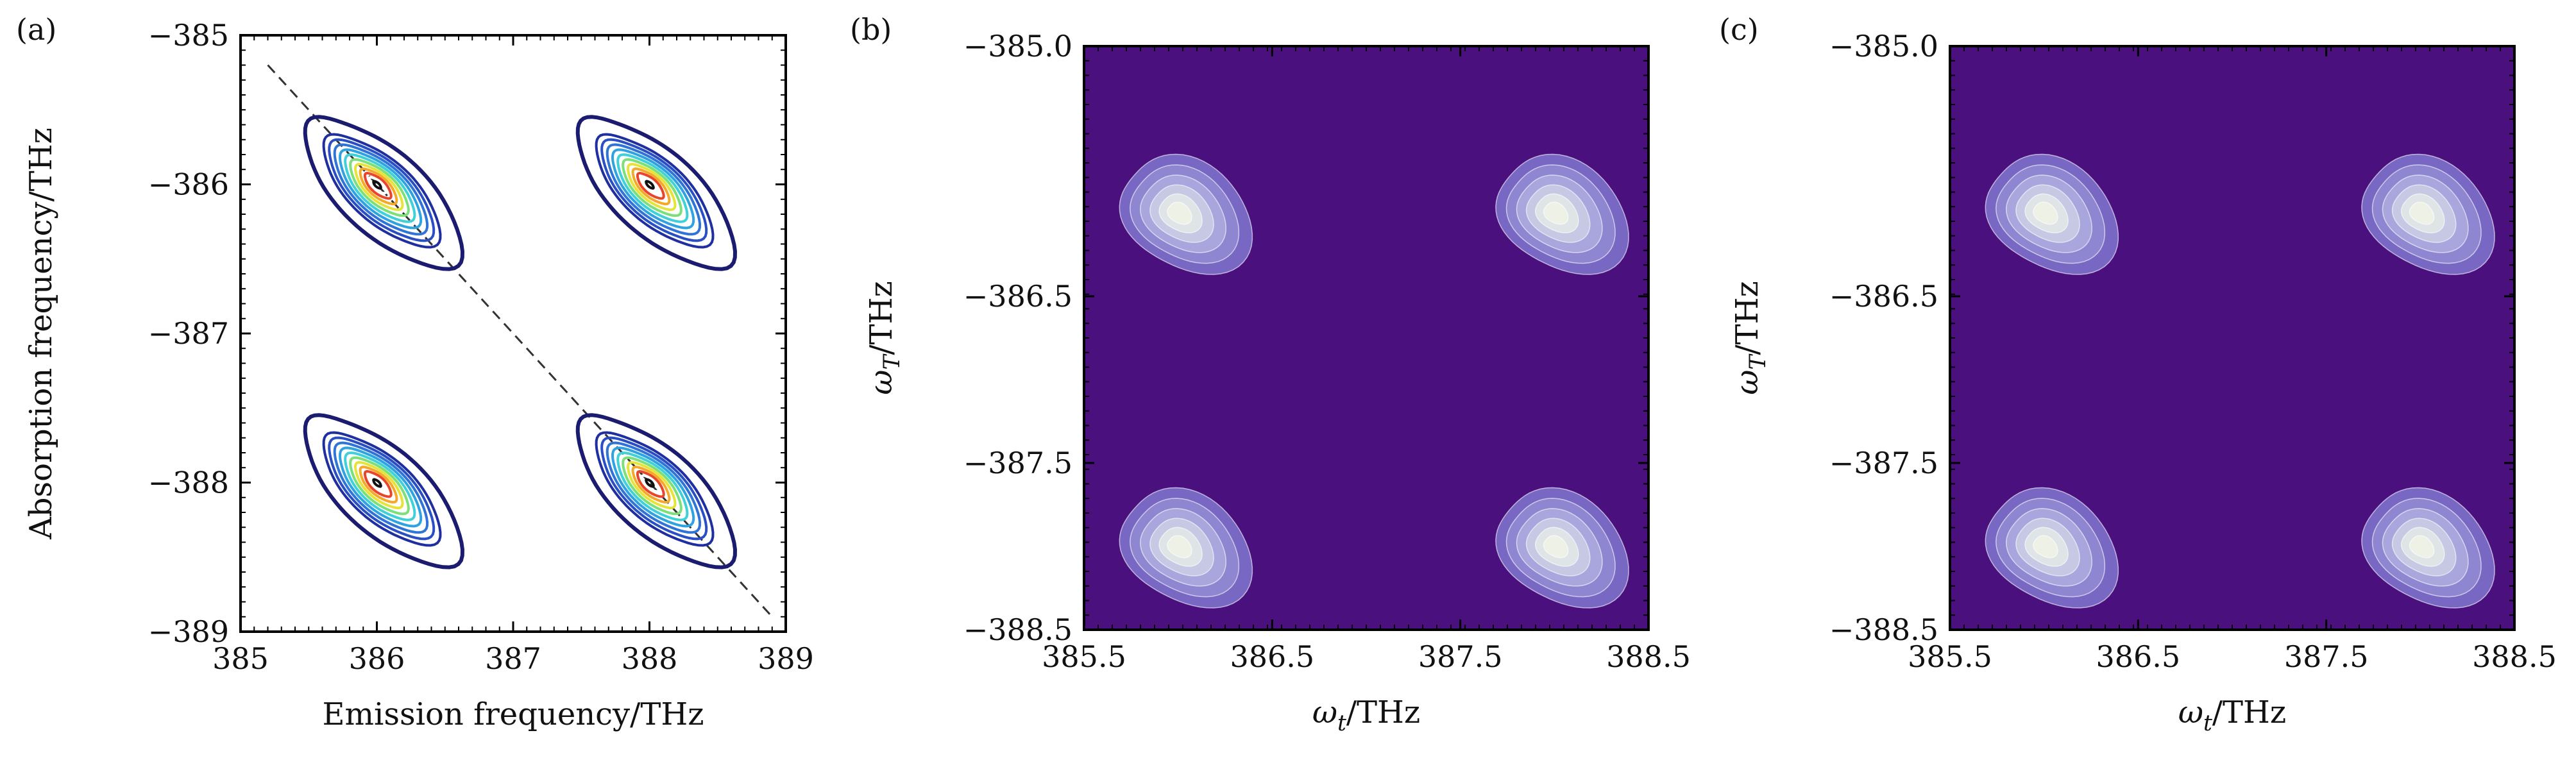  Describe the element at coordinates (377, 658) in the screenshot. I see `x-tick-label: 386` at that location.